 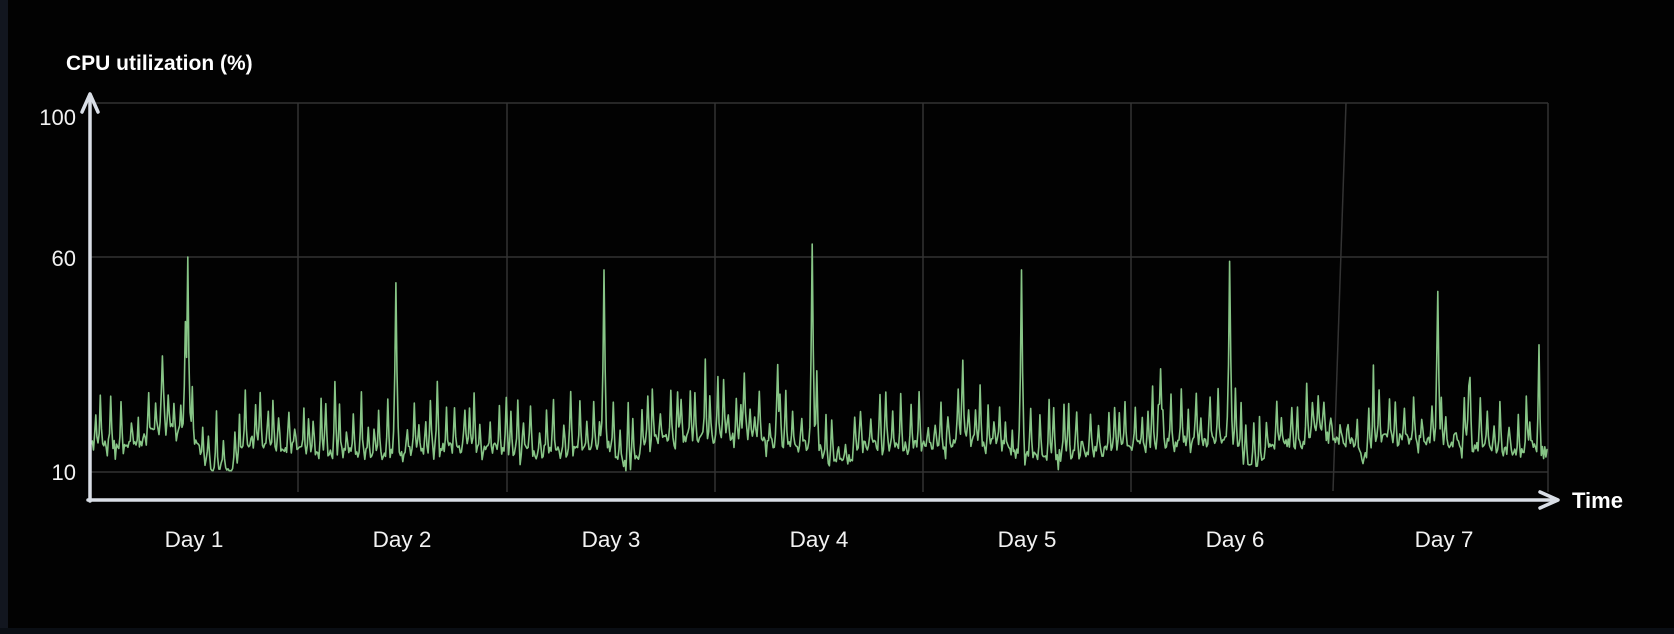 I want to click on x-tick-label-day-2: Day 2, so click(x=402, y=539).